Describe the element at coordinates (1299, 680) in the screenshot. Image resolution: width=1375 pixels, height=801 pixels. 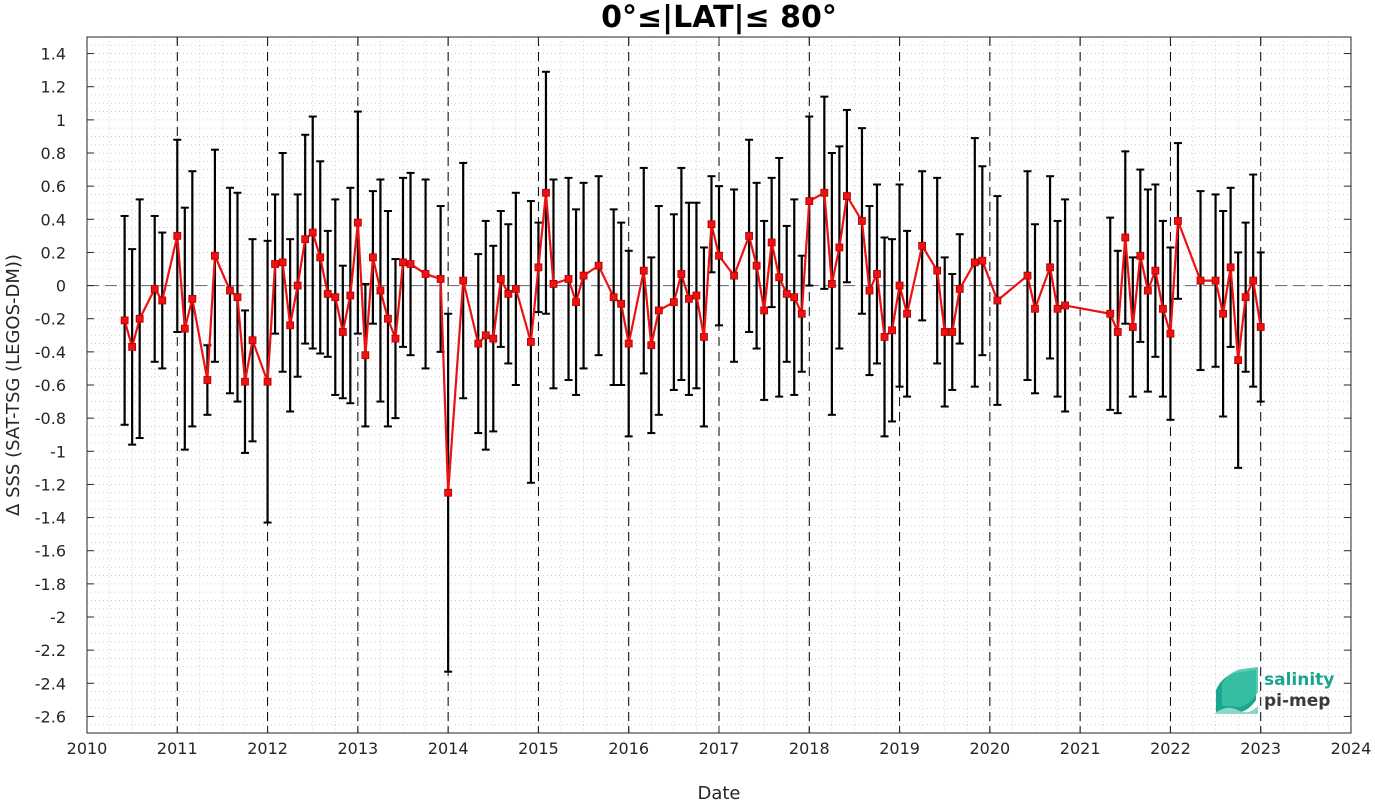
I see `logo-line1: salinity` at that location.